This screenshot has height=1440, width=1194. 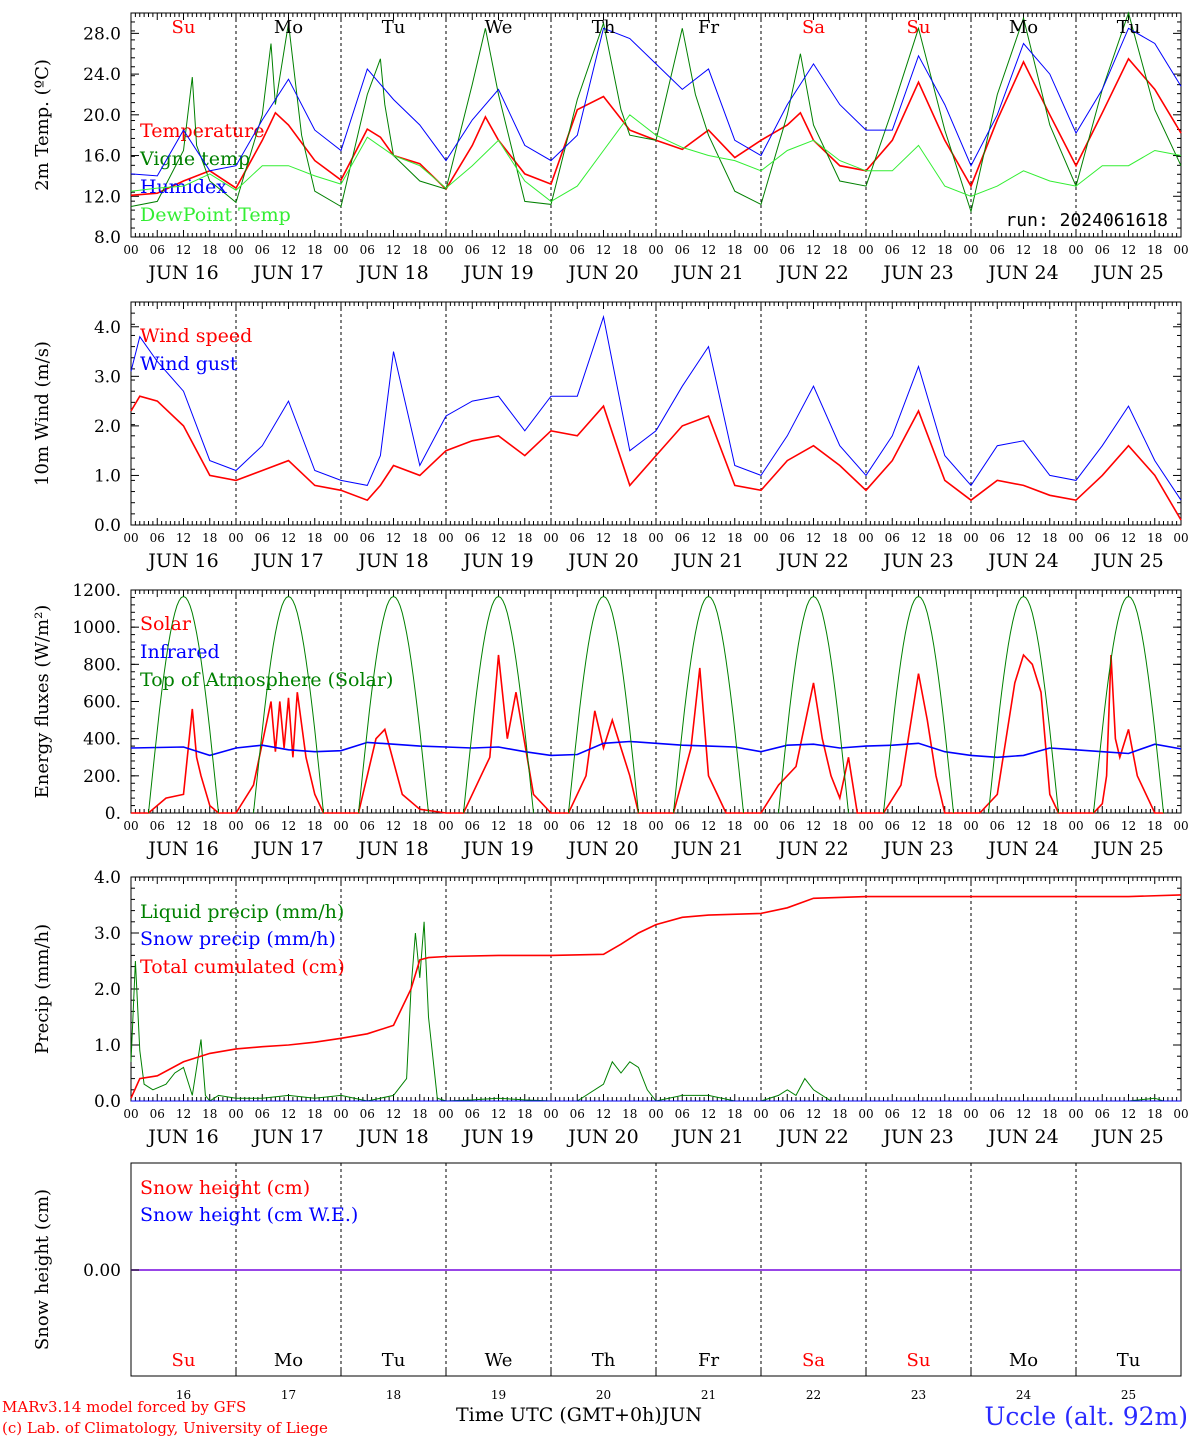 I want to click on legend-entry: Vigne temp, so click(x=194, y=159).